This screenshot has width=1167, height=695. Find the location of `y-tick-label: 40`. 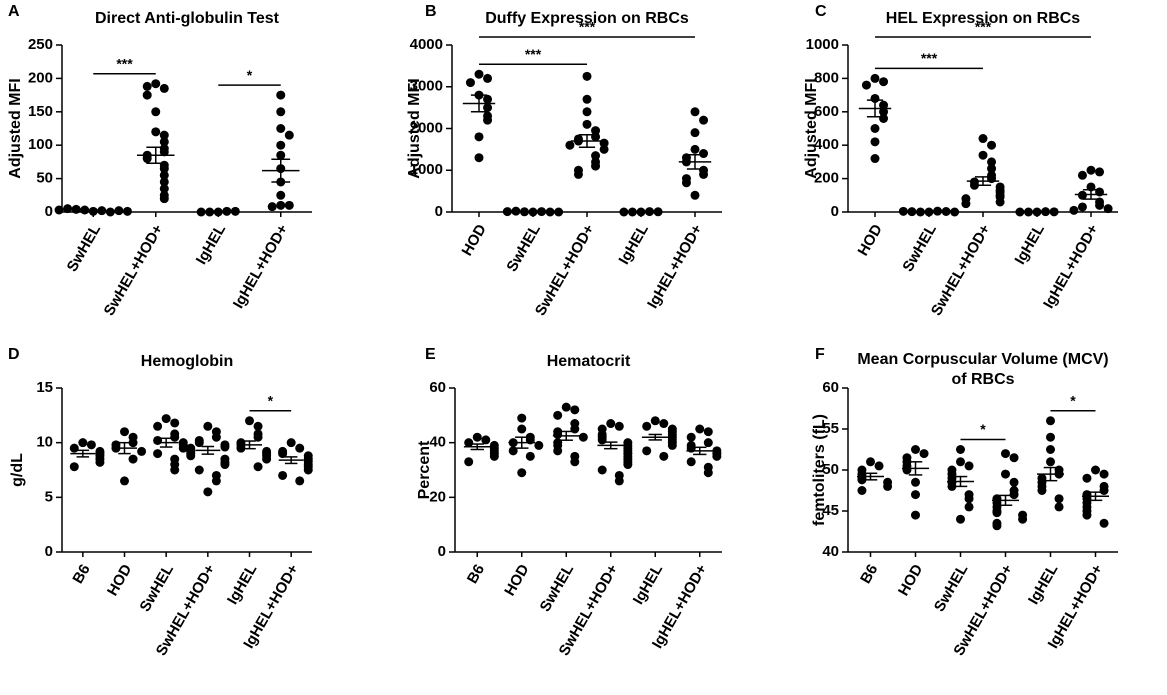

y-tick-label: 40 is located at coordinates (830, 551).